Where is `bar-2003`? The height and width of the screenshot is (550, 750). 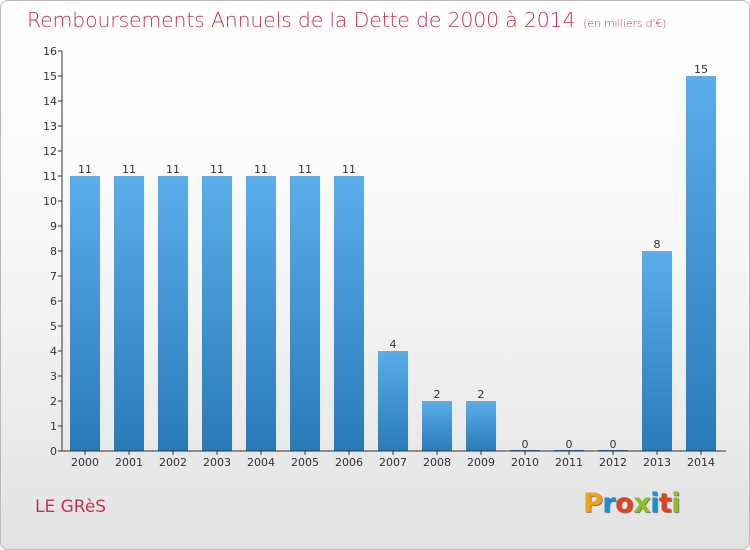
bar-2003 is located at coordinates (217, 313).